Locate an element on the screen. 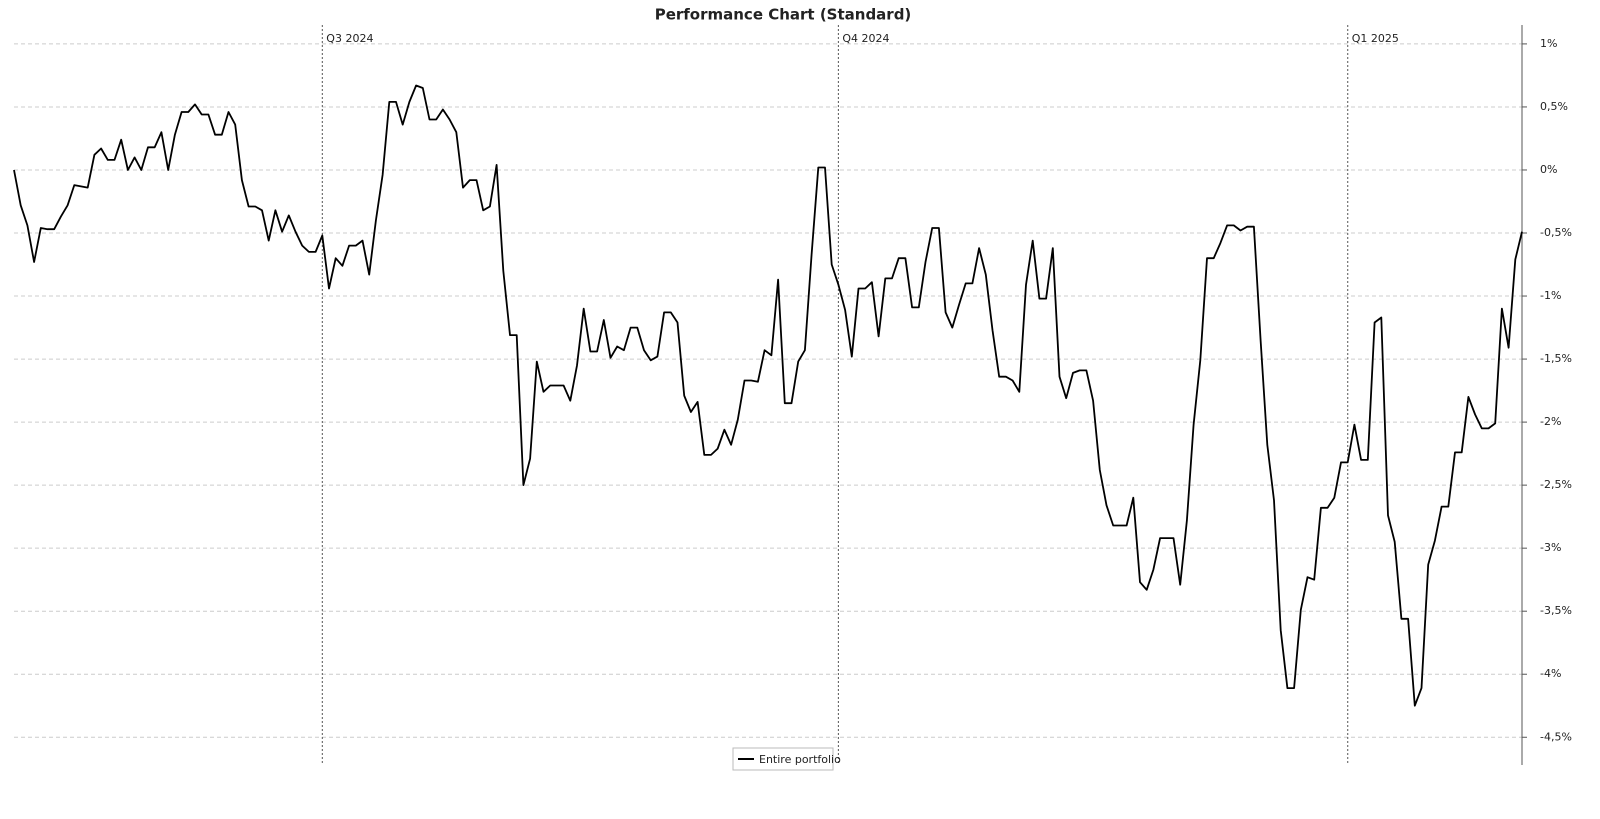  y-tick-label: -4,5% is located at coordinates (1556, 736).